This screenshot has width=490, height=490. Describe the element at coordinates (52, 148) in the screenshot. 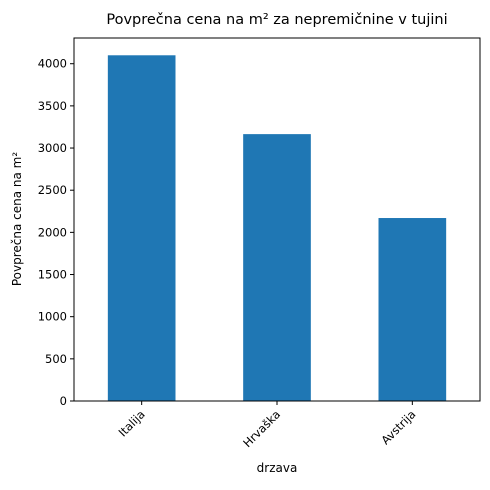

I see `y-tick-label: 3000` at that location.